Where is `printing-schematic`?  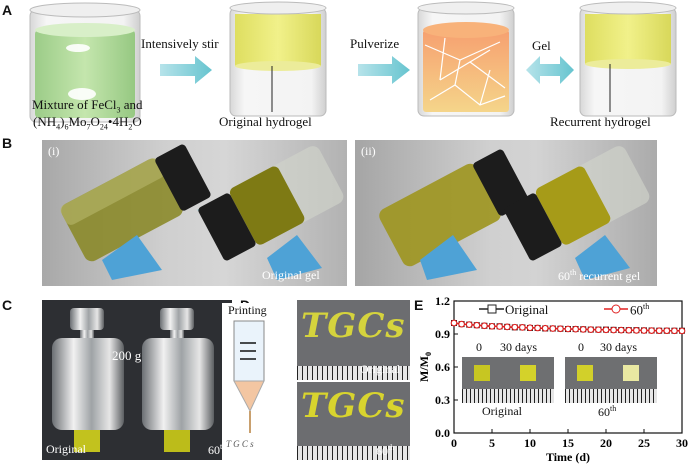 printing-schematic is located at coordinates (258, 381).